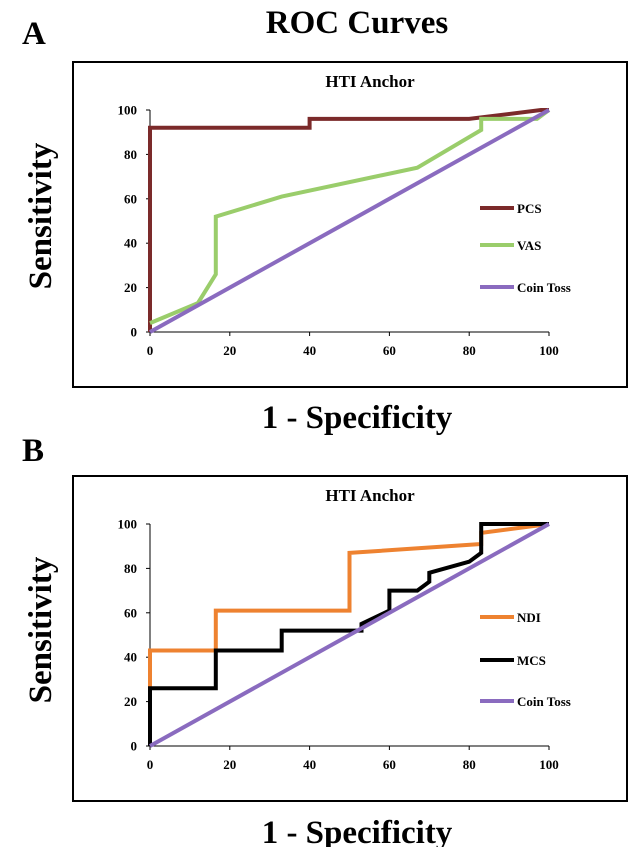 The image size is (634, 847). What do you see at coordinates (33, 451) in the screenshot?
I see `panel-label: B` at bounding box center [33, 451].